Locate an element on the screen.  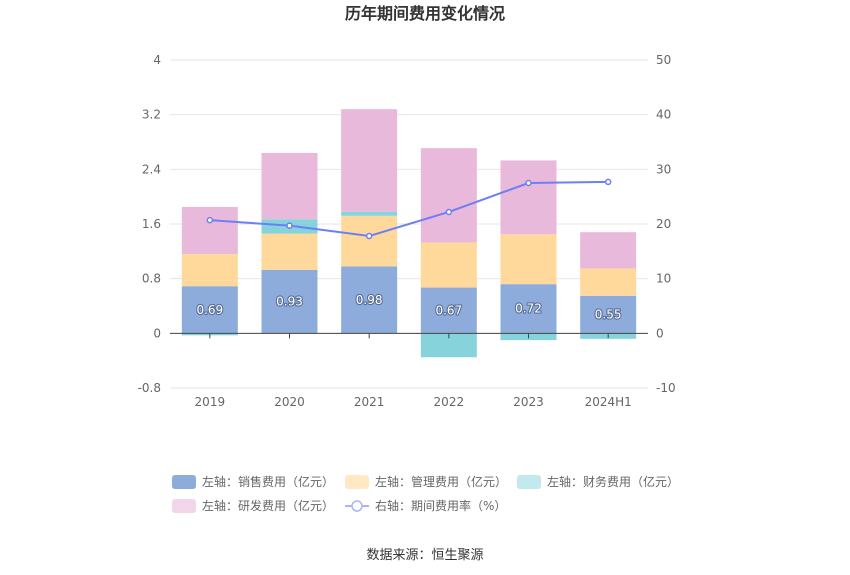
right-tick-label: 40 is located at coordinates (663, 115).